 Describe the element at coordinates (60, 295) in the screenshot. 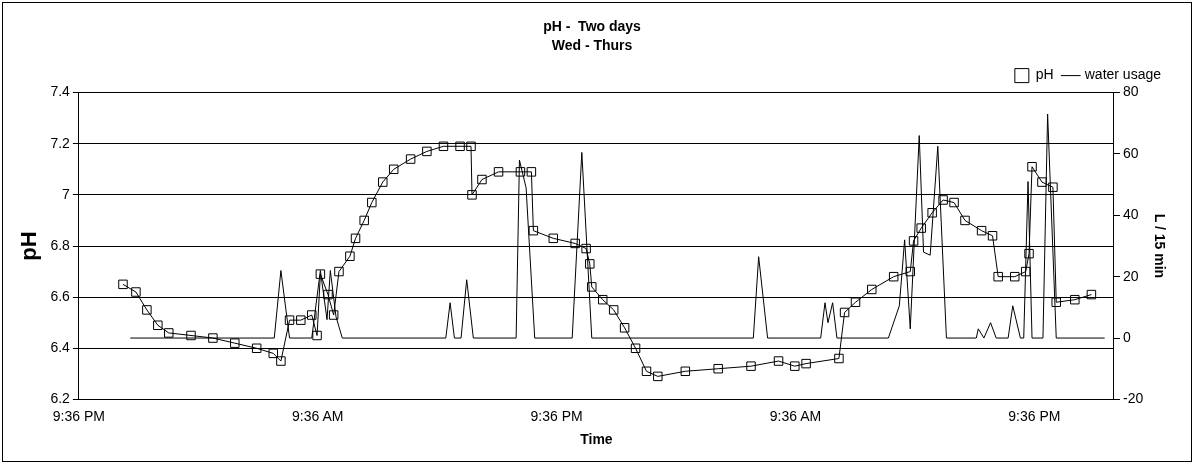

I see `y-tick-label: 6.6` at that location.